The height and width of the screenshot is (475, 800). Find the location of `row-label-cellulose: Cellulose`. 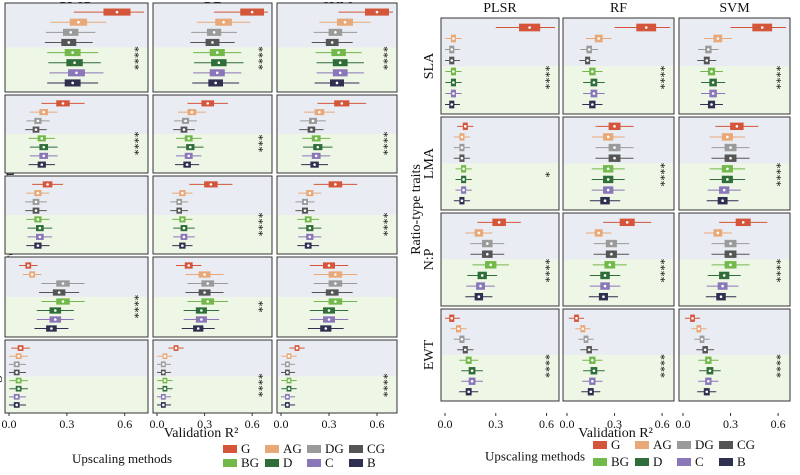

row-label-cellulose: Cellulose is located at coordinates (1, 134).